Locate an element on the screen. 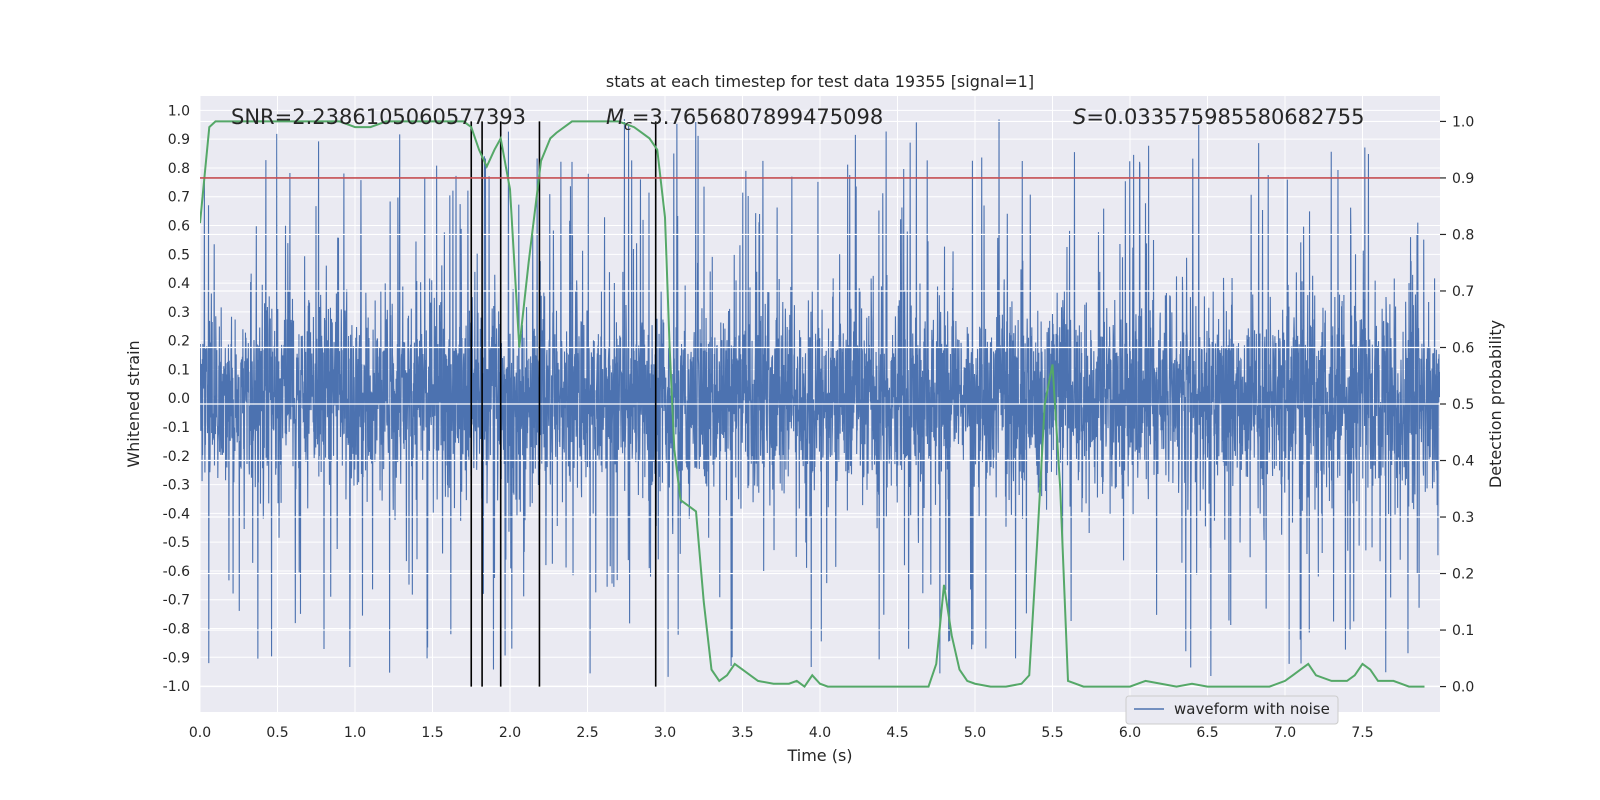 This screenshot has width=1600, height=800. y-left-tick-label-15: -0.5 is located at coordinates (176, 543).